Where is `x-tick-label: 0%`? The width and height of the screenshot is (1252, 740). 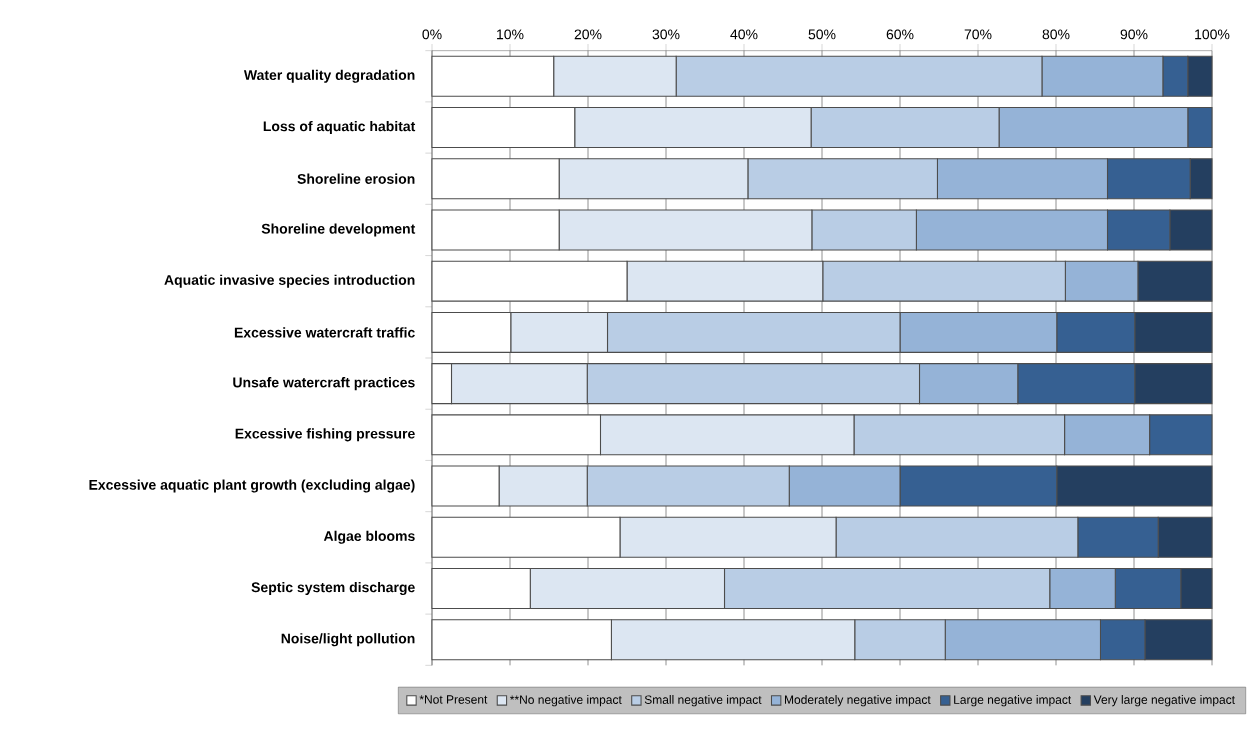 x-tick-label: 0% is located at coordinates (432, 34).